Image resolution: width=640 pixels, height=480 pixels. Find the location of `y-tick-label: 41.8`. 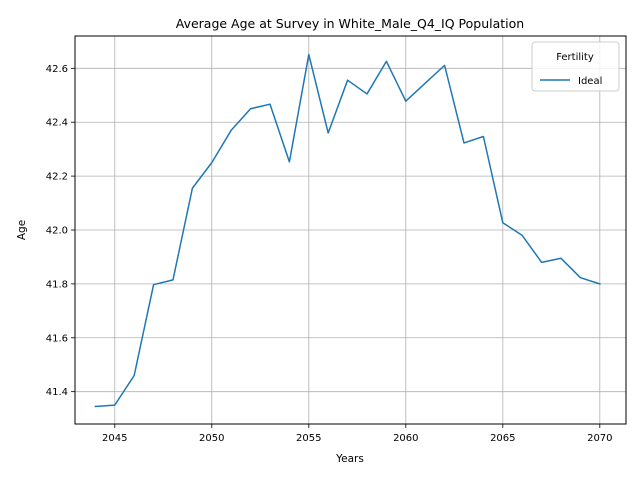

y-tick-label: 41.8 is located at coordinates (57, 284).